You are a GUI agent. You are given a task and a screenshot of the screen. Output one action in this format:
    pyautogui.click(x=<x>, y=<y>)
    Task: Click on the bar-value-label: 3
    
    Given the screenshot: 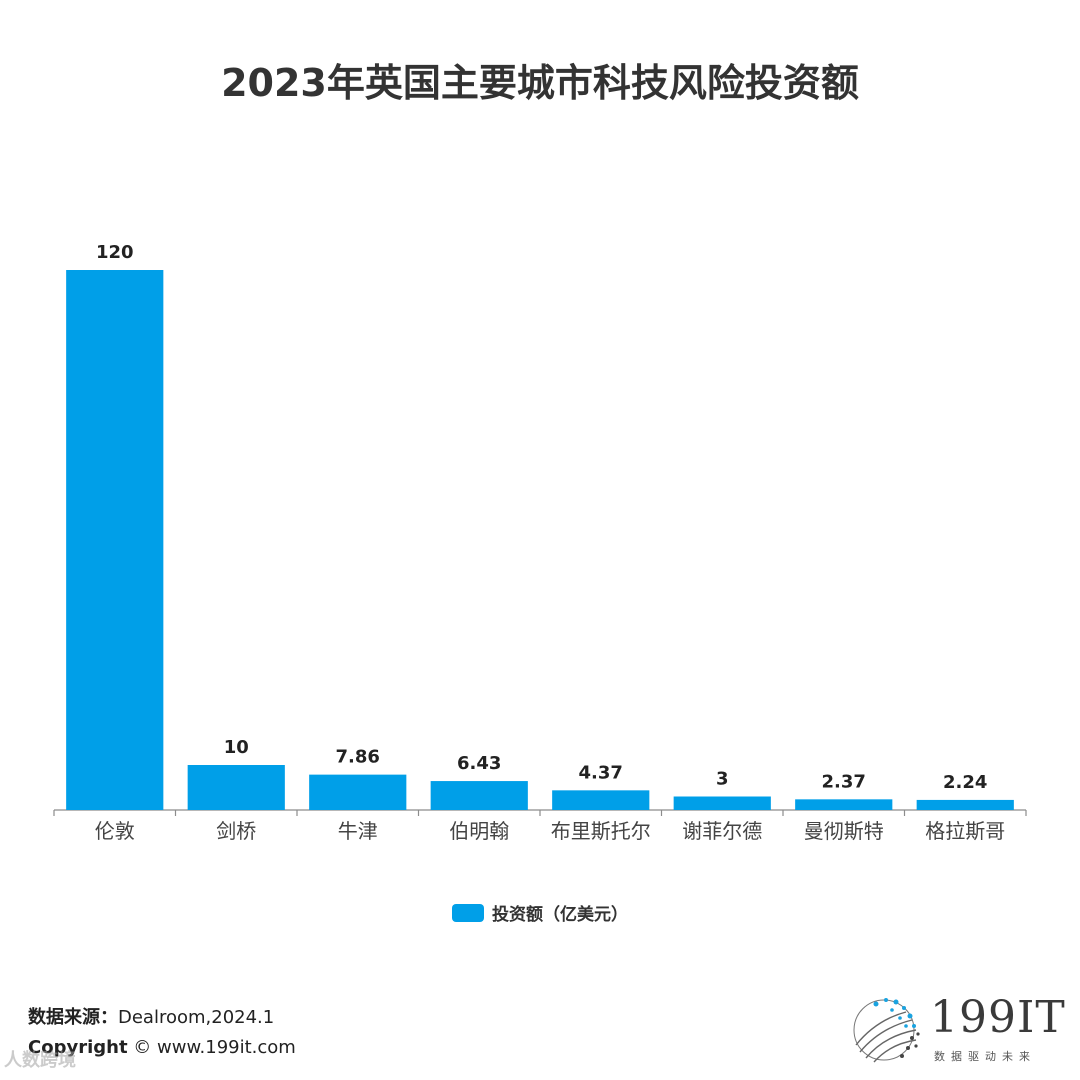 What is the action you would take?
    pyautogui.click(x=722, y=779)
    